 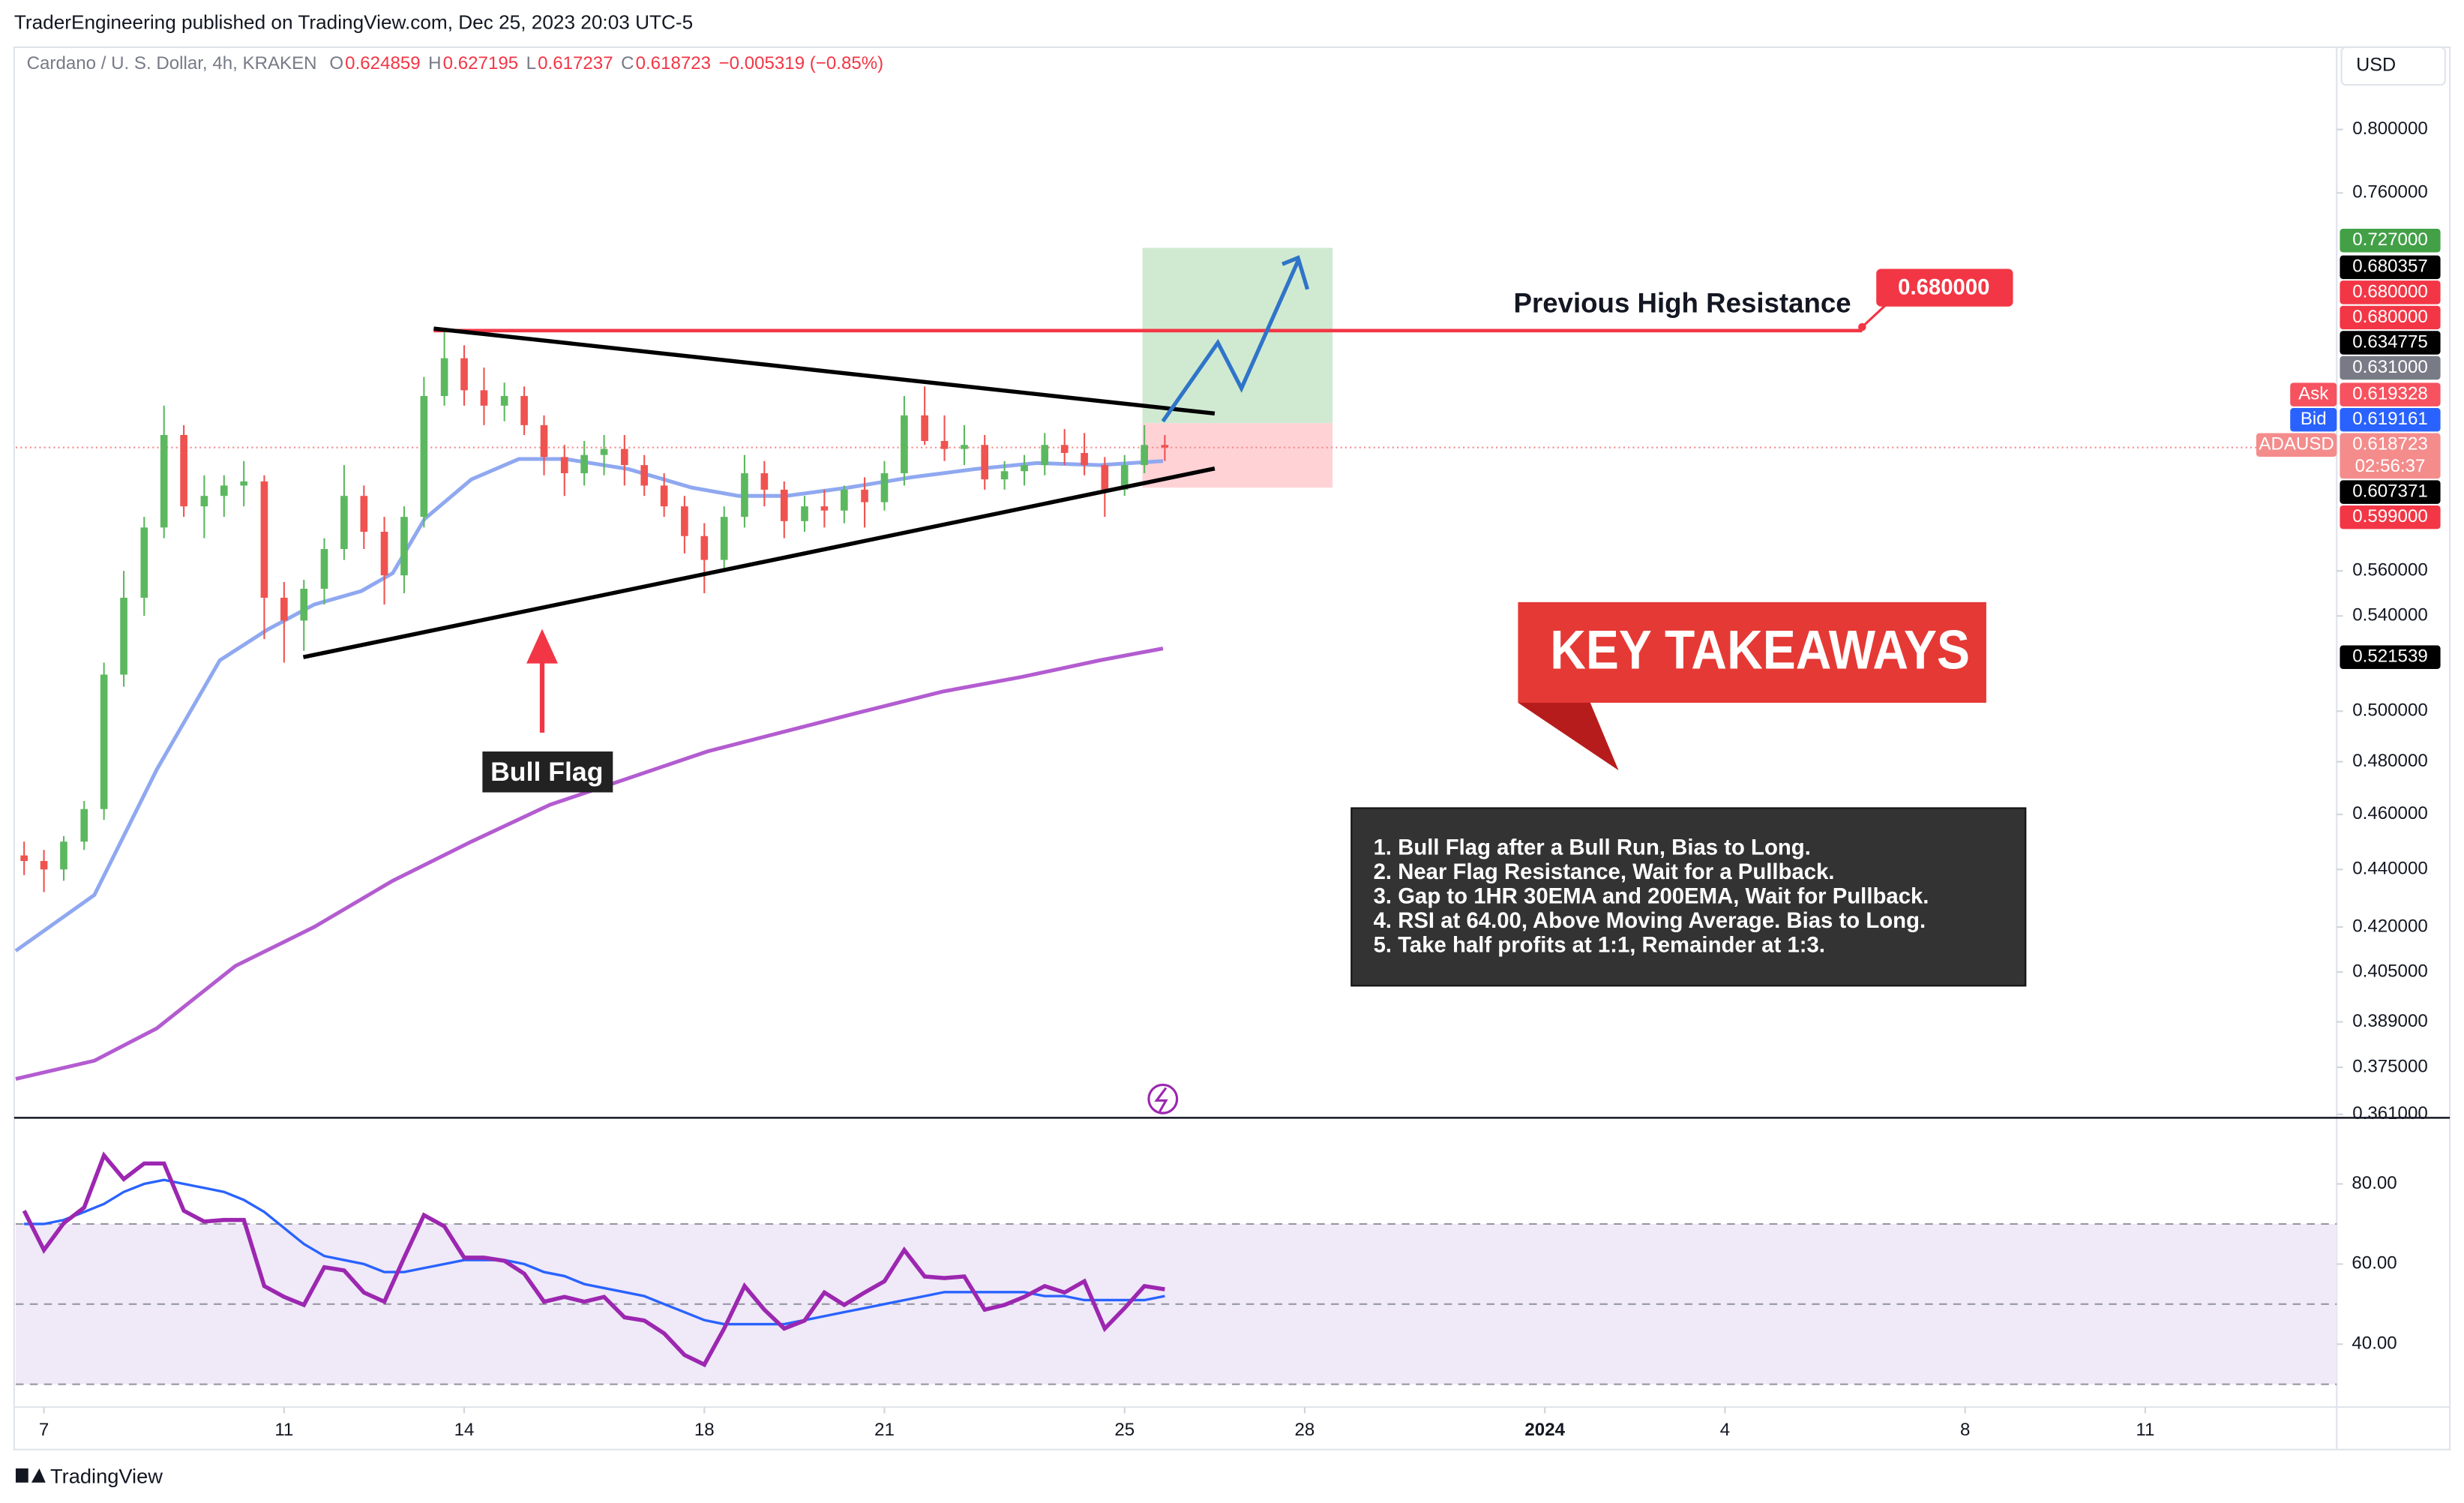 What do you see at coordinates (1760, 649) in the screenshot?
I see `takeaways-title: KEY TAKEAWAYS` at bounding box center [1760, 649].